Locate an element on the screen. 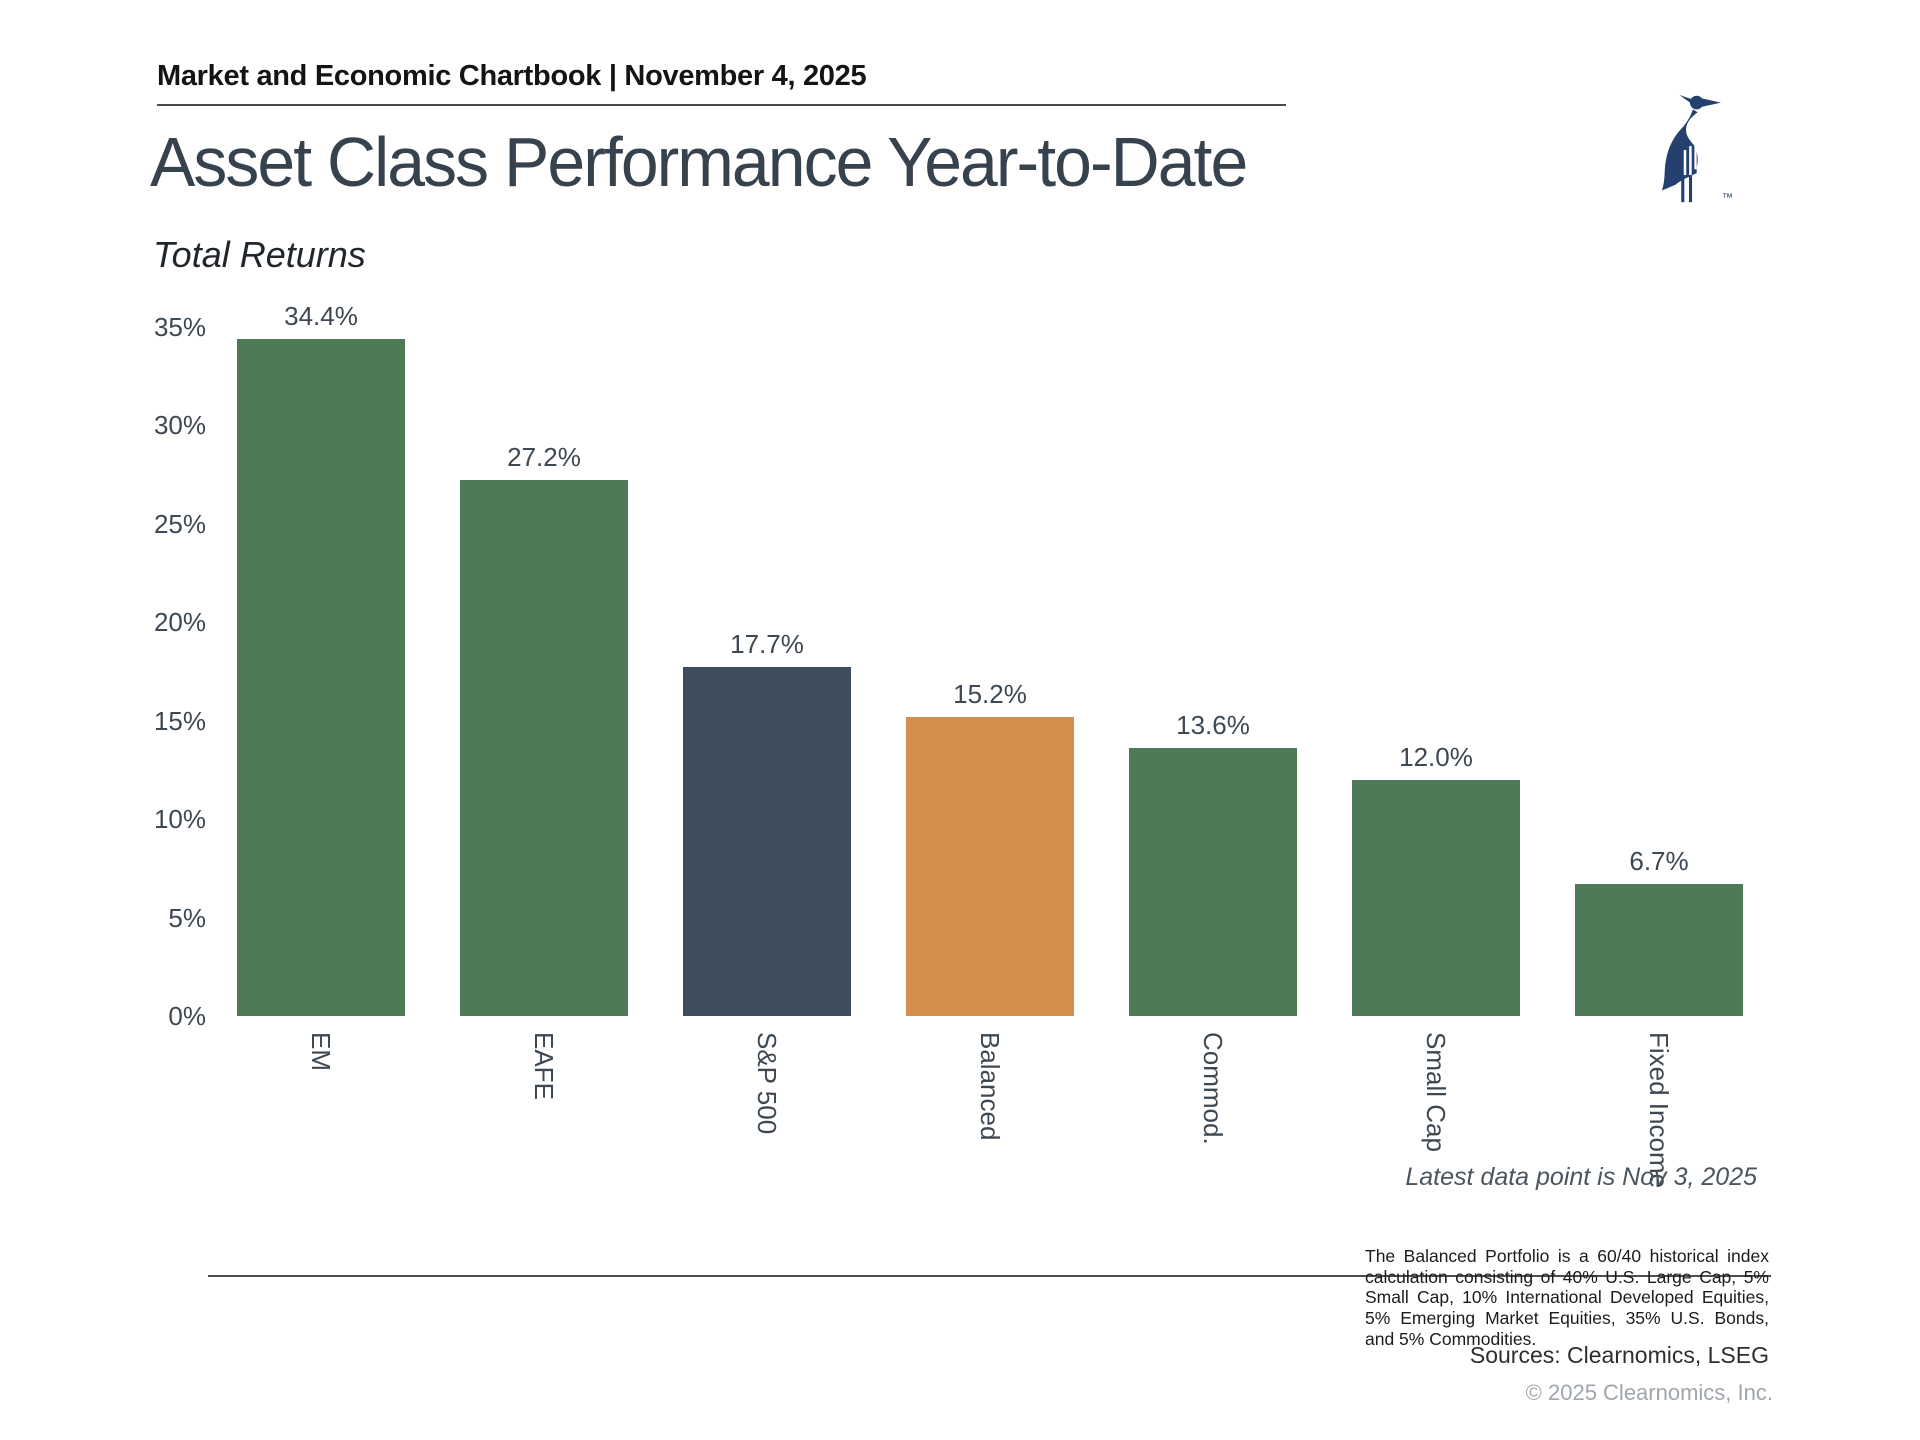 Image resolution: width=1920 pixels, height=1440 pixels. copyright-line: © 2025 Clearnomics, Inc. is located at coordinates (1649, 1392).